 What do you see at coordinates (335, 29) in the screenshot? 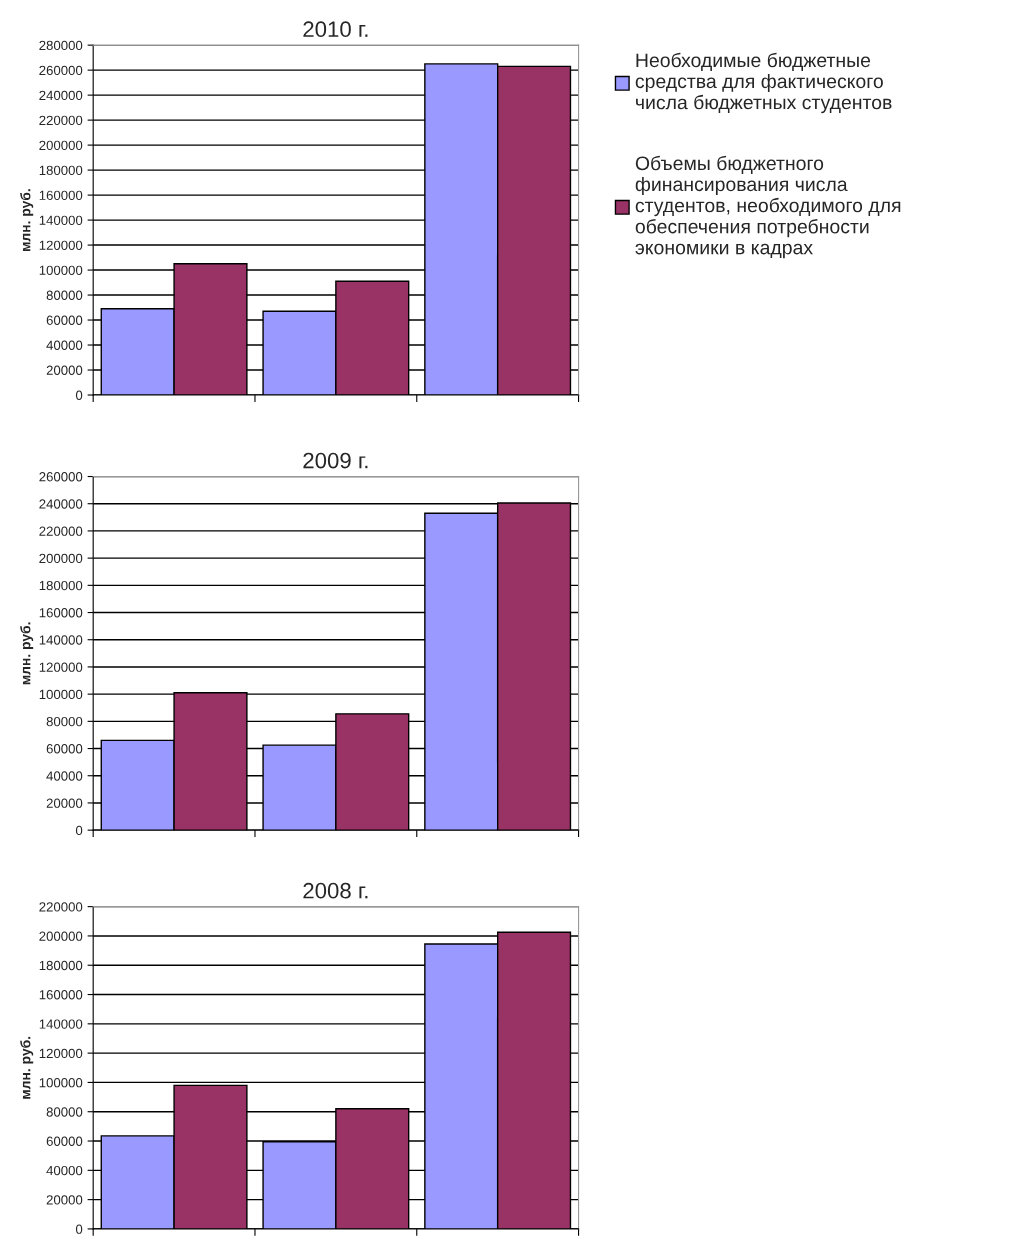
I see `chart-title: 2010 г.` at bounding box center [335, 29].